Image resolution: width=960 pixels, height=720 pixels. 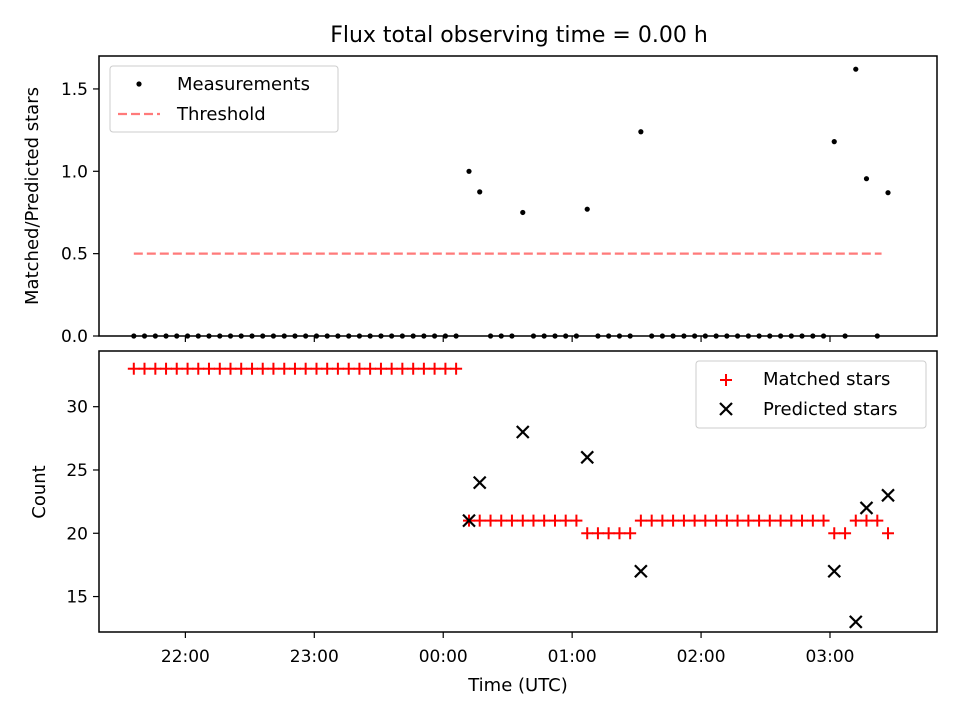 What do you see at coordinates (443, 657) in the screenshot?
I see `bottom-x-tick-label: 00:00` at bounding box center [443, 657].